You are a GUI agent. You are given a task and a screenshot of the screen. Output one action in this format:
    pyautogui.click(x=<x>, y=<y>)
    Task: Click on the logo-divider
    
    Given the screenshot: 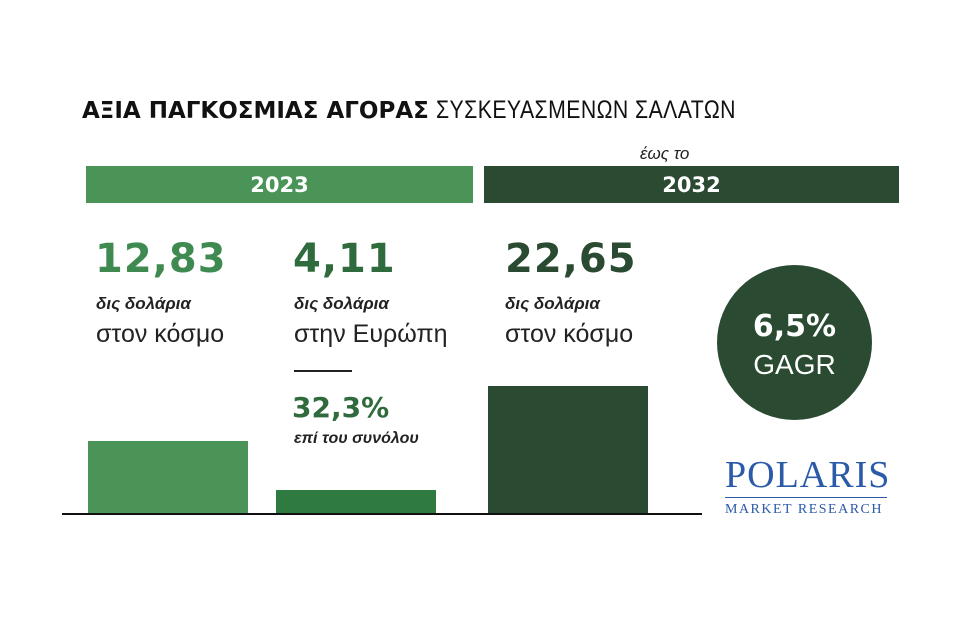 What is the action you would take?
    pyautogui.click(x=806, y=497)
    